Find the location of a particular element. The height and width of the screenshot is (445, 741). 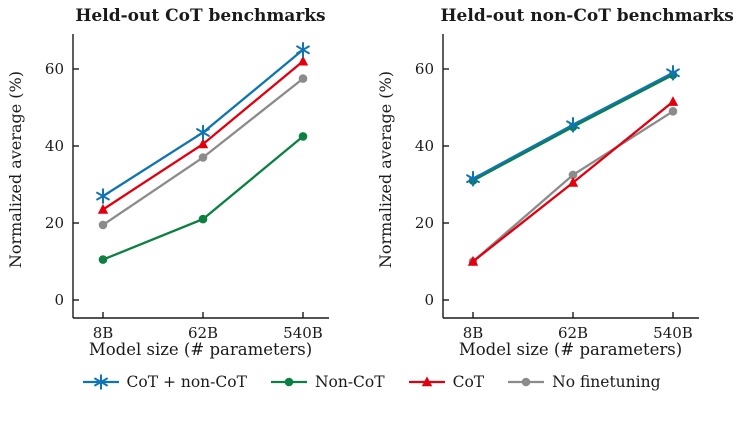

series-line-no-finetuning is located at coordinates (202, 152).